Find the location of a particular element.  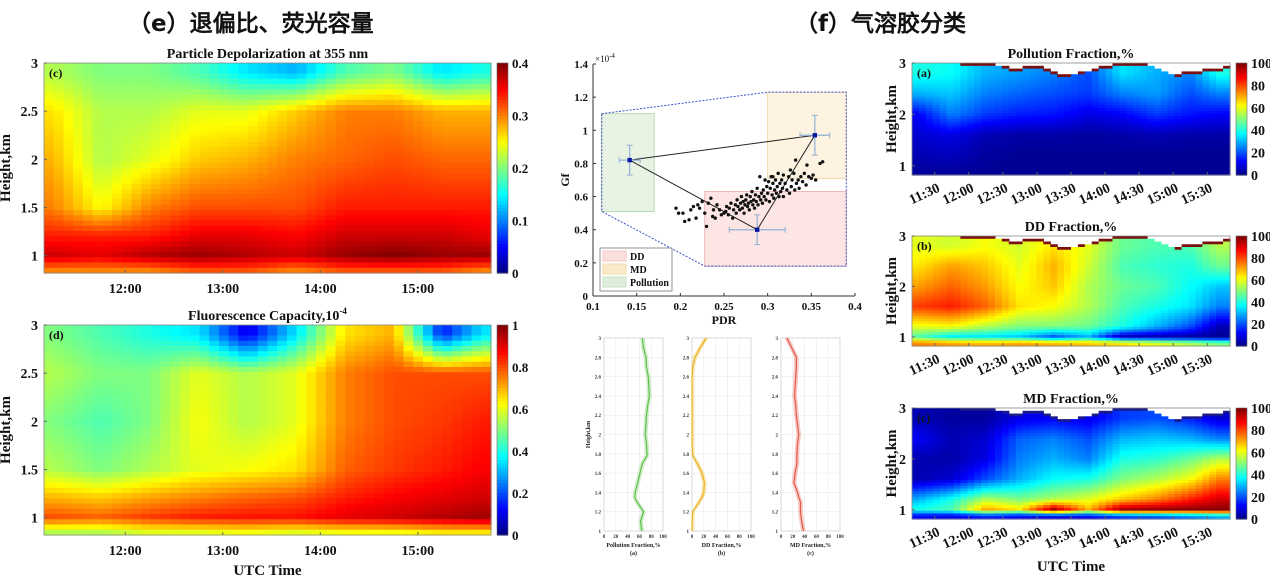

section-title-left: （e）退偏比、荧光容量 is located at coordinates (251, 24).